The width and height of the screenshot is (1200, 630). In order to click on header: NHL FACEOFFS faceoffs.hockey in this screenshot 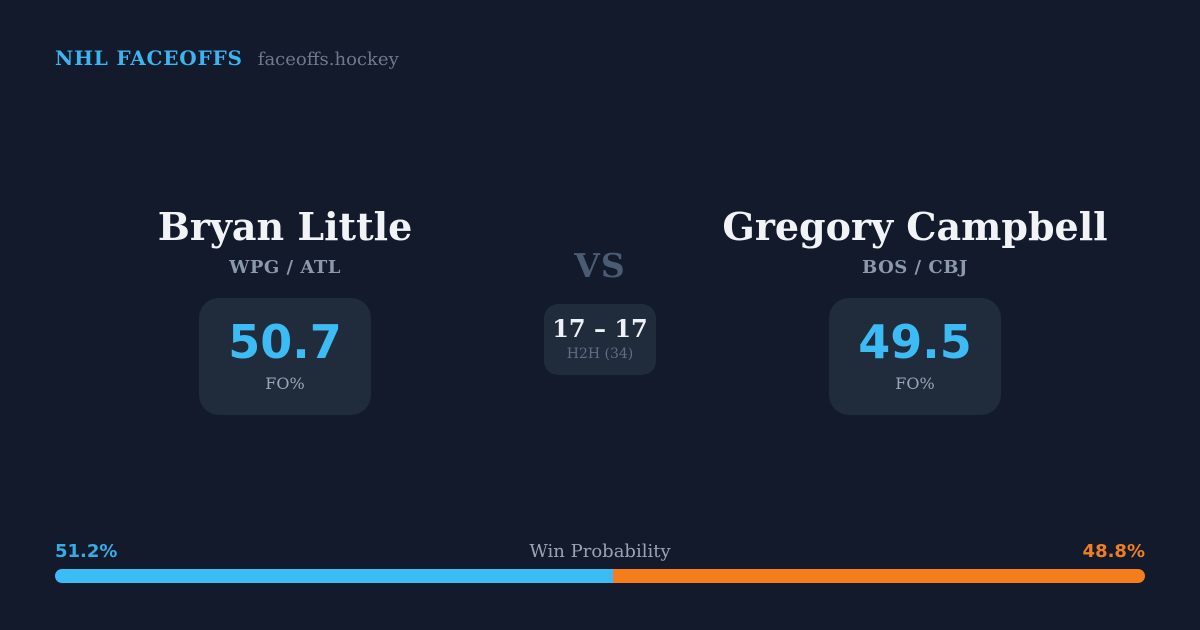, I will do `click(227, 58)`.